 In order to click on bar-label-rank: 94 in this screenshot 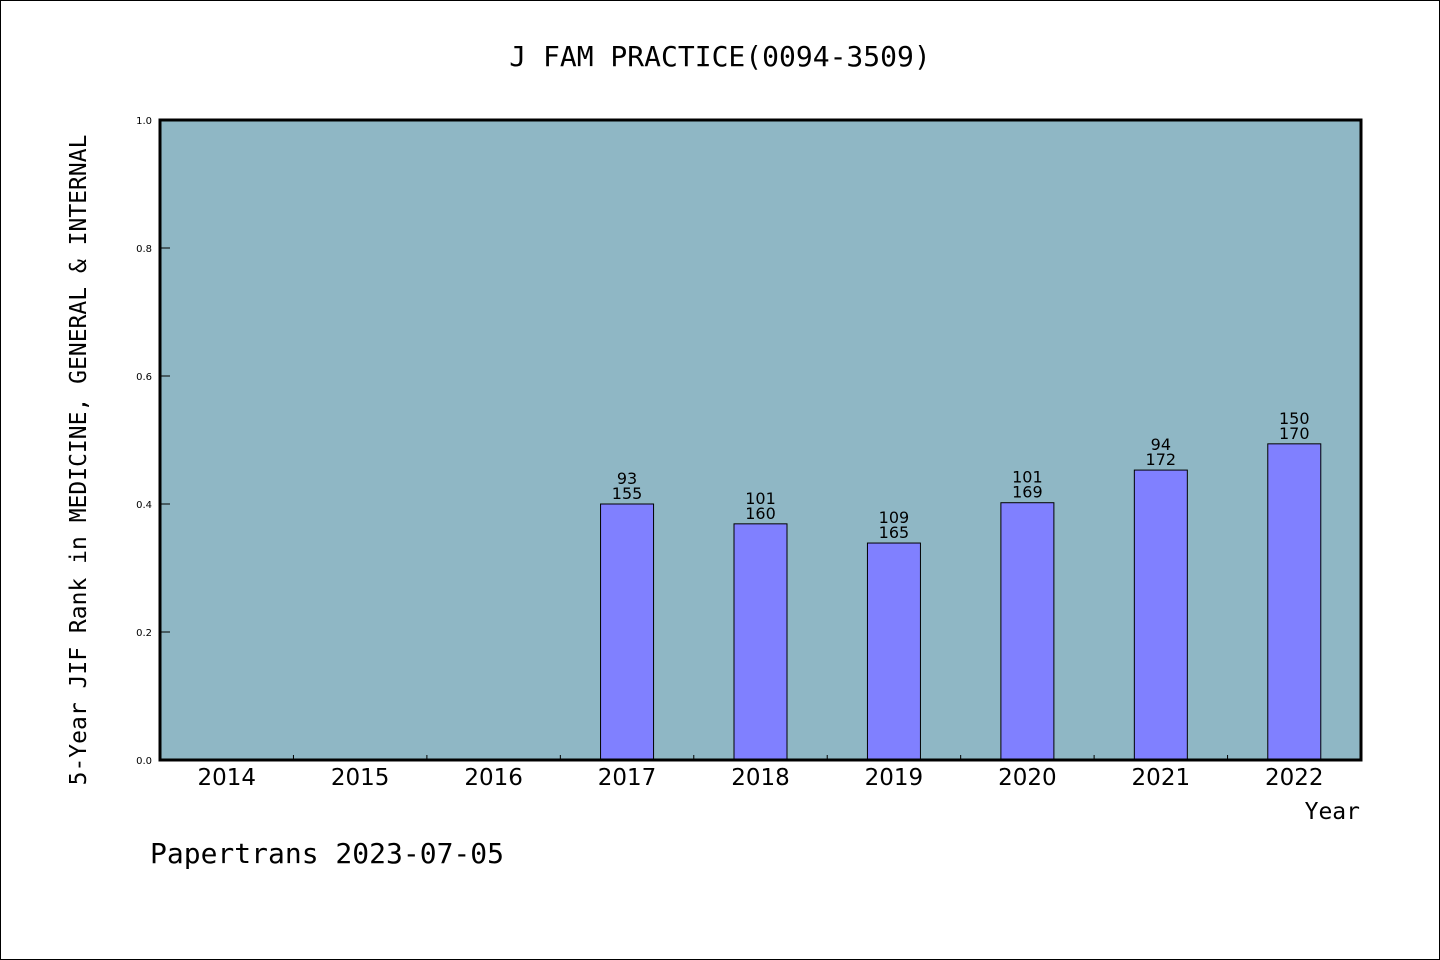, I will do `click(1161, 444)`.